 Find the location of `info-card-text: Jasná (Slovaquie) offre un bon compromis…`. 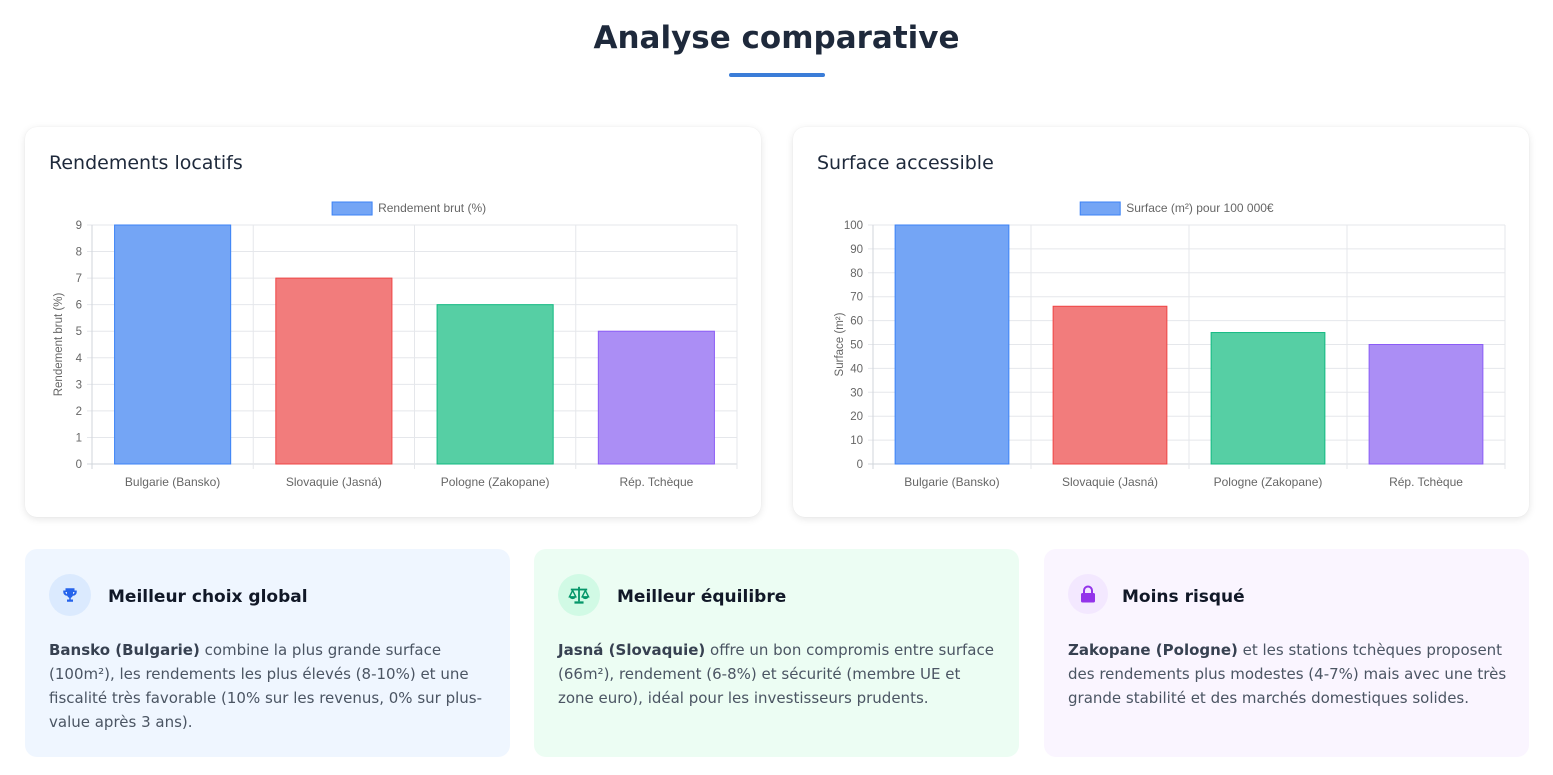

info-card-text: Jasná (Slovaquie) offre un bon compromis… is located at coordinates (776, 674).